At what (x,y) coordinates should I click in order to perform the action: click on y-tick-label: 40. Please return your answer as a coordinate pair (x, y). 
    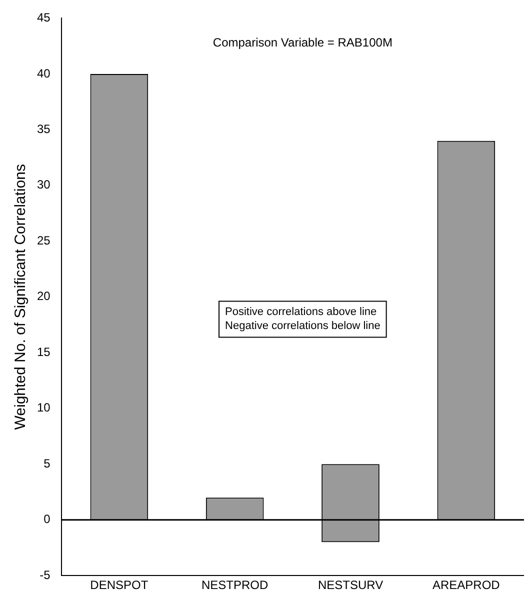
    Looking at the image, I should click on (43, 73).